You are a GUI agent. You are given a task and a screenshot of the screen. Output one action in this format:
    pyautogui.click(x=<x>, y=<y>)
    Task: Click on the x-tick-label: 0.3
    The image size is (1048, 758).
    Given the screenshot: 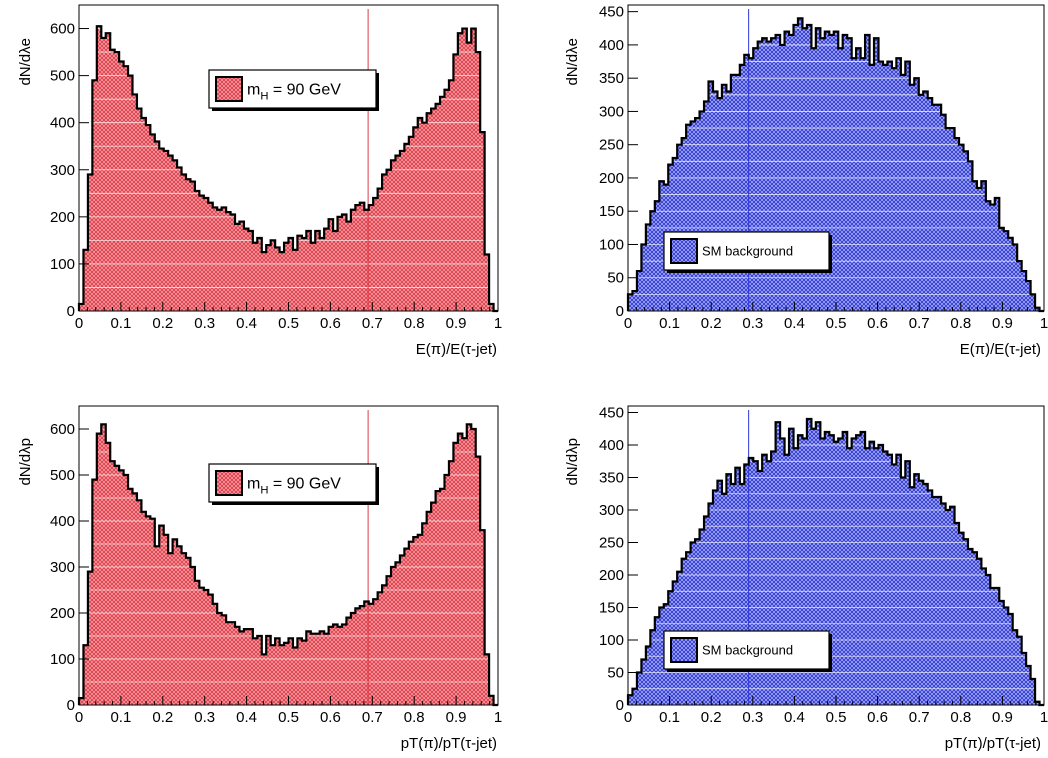 What is the action you would take?
    pyautogui.click(x=204, y=717)
    